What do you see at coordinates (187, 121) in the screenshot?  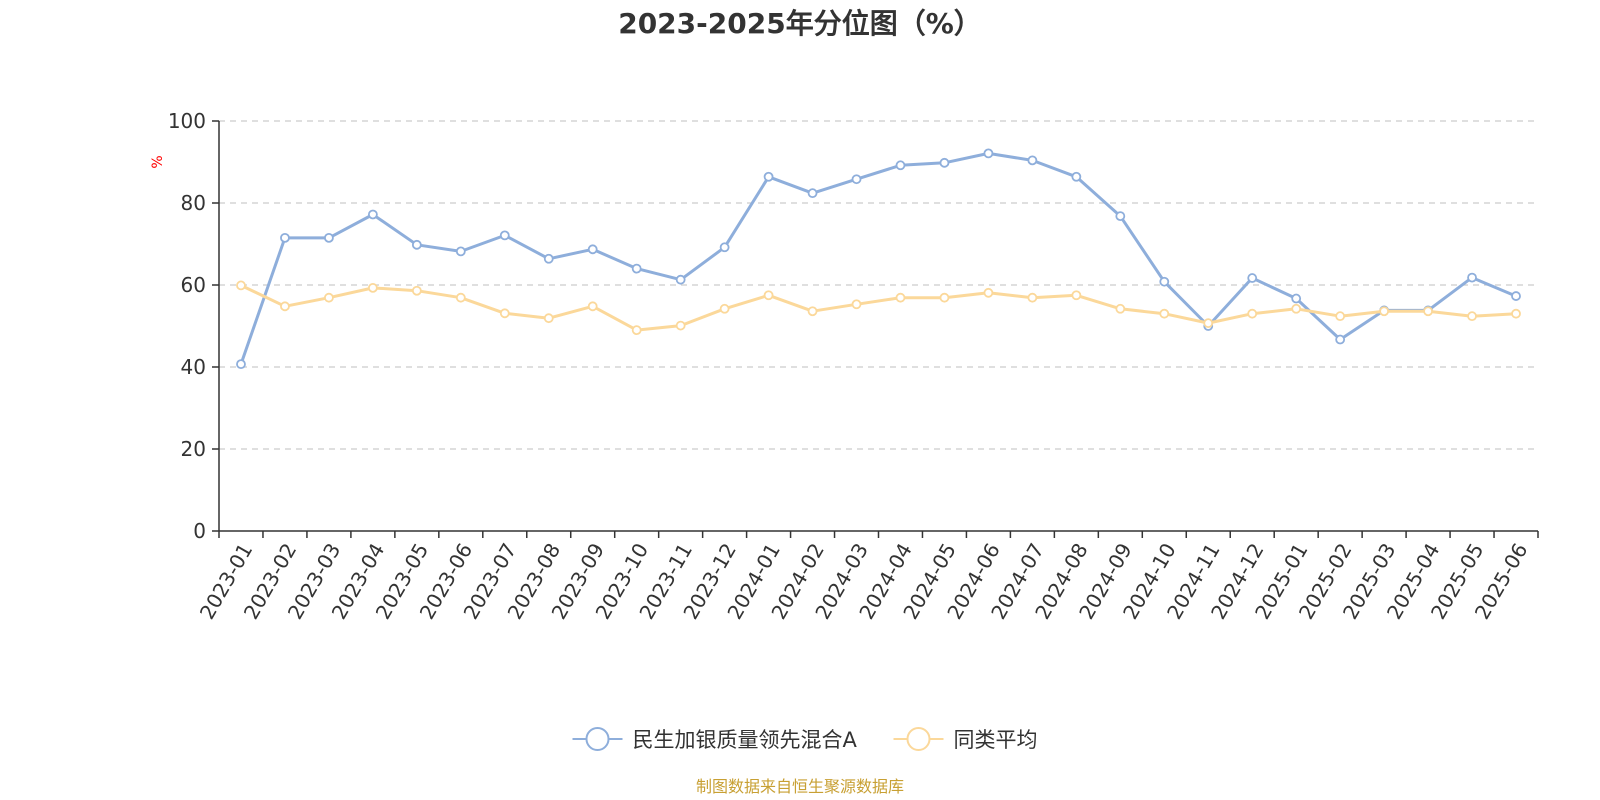 I see `y-tick-label: 100` at bounding box center [187, 121].